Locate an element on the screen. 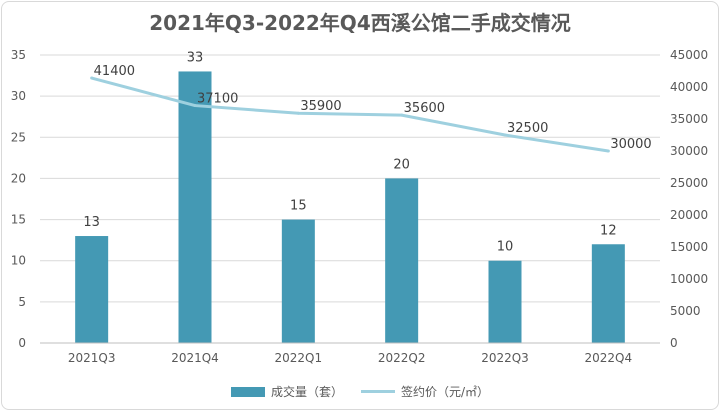  bar-data-label: 13 is located at coordinates (91, 222).